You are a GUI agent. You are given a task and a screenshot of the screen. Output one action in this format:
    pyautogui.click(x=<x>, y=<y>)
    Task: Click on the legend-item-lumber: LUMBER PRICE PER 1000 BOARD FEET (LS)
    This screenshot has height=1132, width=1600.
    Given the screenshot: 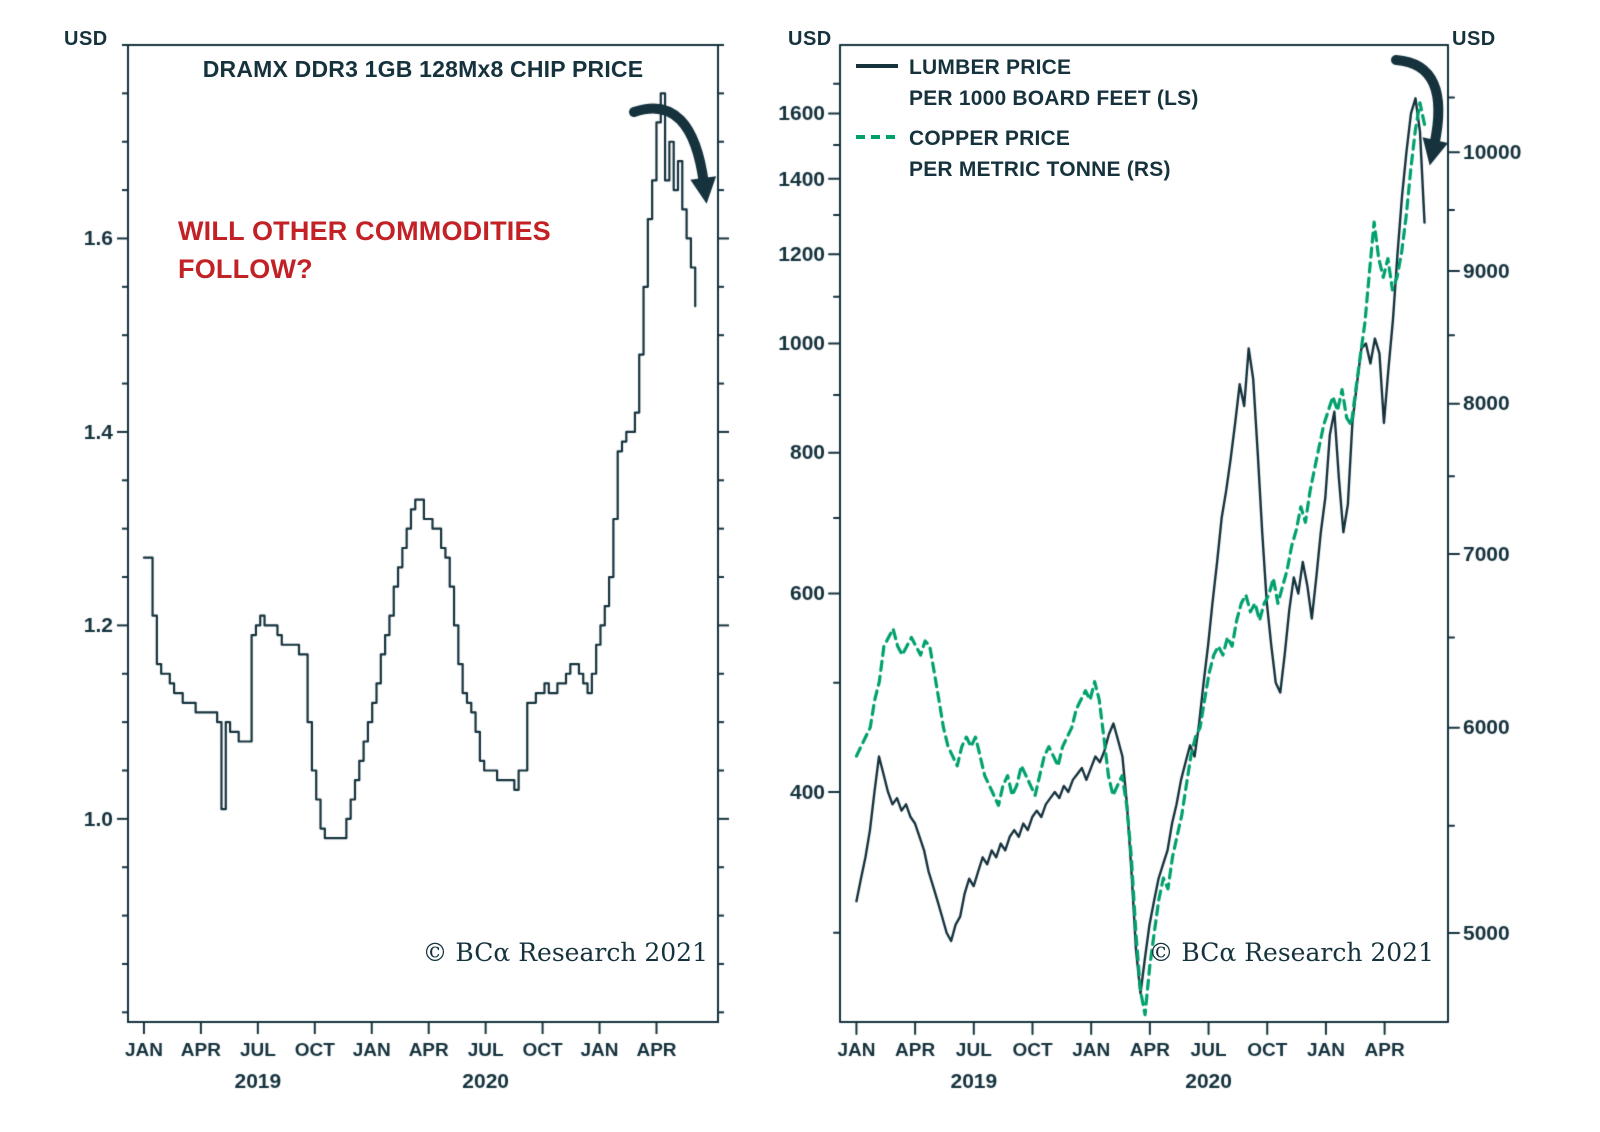 What is the action you would take?
    pyautogui.click(x=1027, y=83)
    